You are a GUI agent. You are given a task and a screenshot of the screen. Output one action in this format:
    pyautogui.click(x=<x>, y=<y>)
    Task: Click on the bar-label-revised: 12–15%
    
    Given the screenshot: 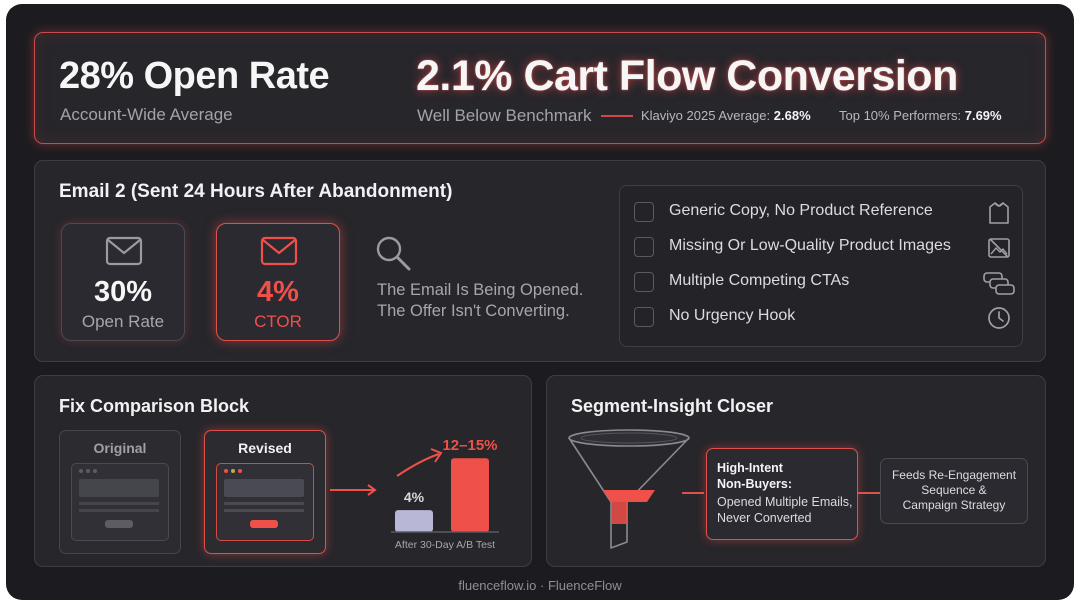 What is the action you would take?
    pyautogui.click(x=469, y=445)
    